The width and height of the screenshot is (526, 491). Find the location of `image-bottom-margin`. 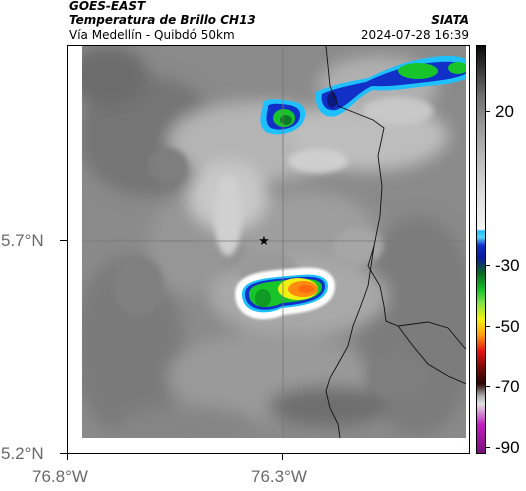

image-bottom-margin is located at coordinates (268, 445).